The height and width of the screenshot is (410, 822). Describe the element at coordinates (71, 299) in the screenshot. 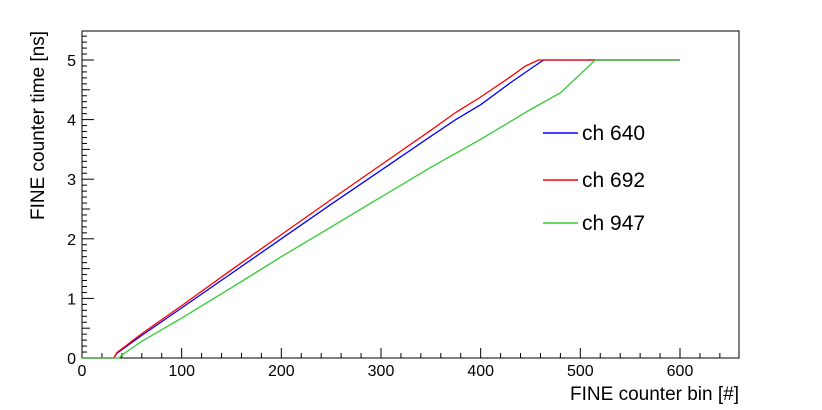

I see `y-tick-label: 1` at that location.